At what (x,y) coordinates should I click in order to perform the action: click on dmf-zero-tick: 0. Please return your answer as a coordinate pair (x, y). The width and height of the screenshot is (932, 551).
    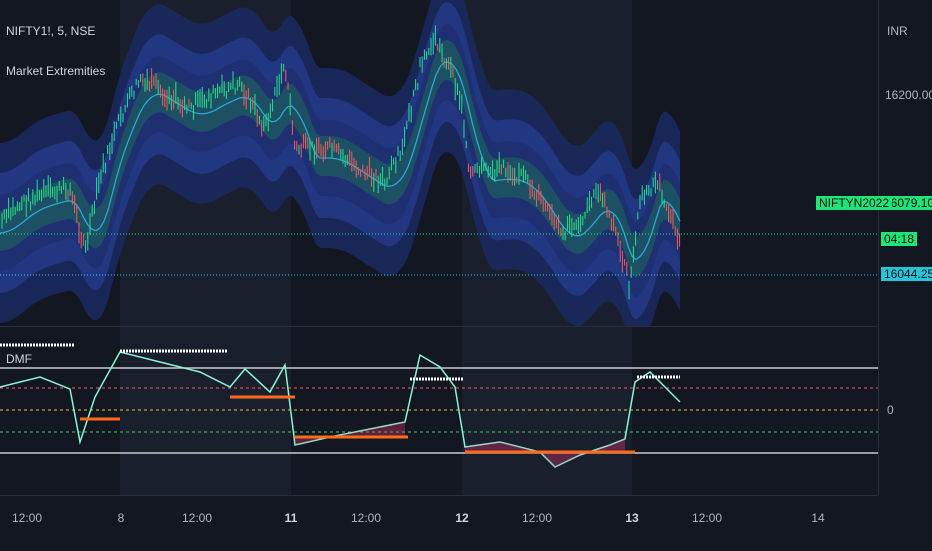
    Looking at the image, I should click on (890, 410).